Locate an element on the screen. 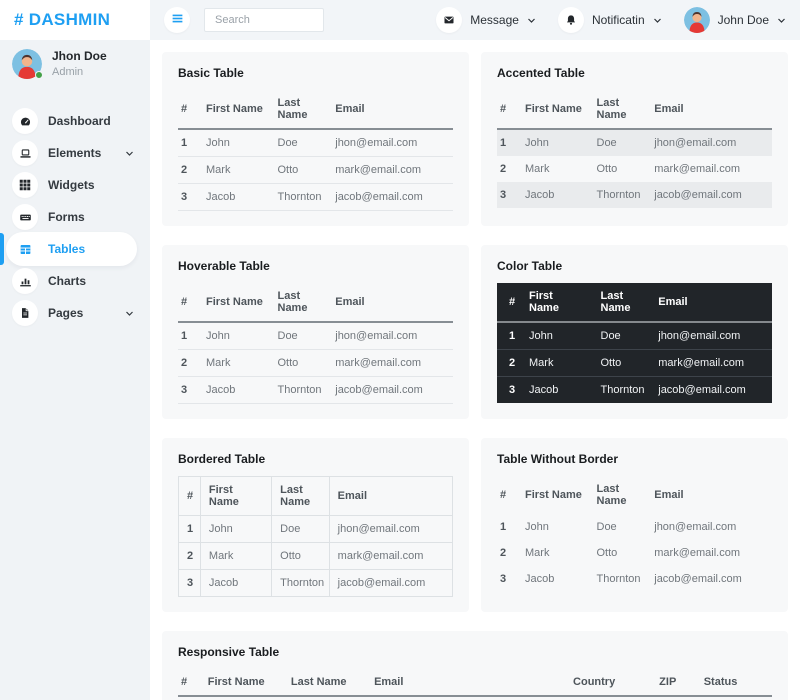  chevron-down-icon is located at coordinates (129, 313).